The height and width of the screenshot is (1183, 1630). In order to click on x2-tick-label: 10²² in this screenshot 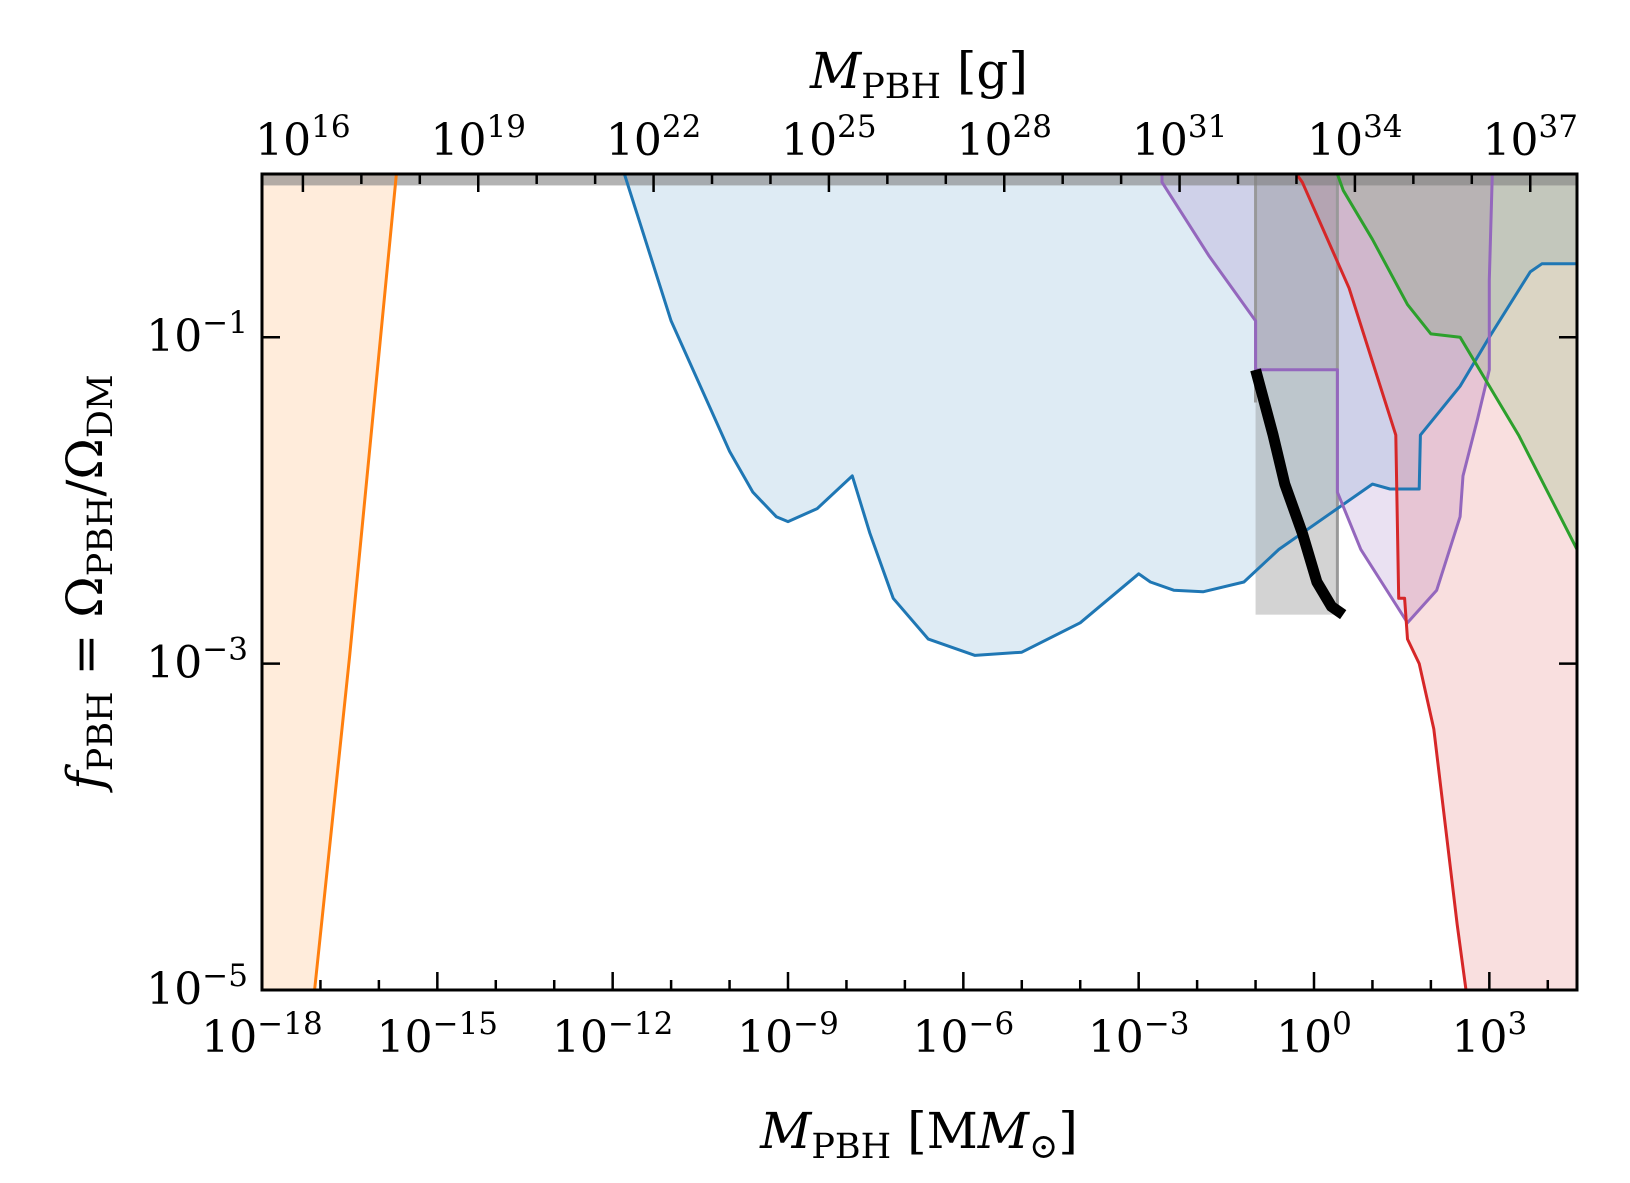, I will do `click(653, 137)`.